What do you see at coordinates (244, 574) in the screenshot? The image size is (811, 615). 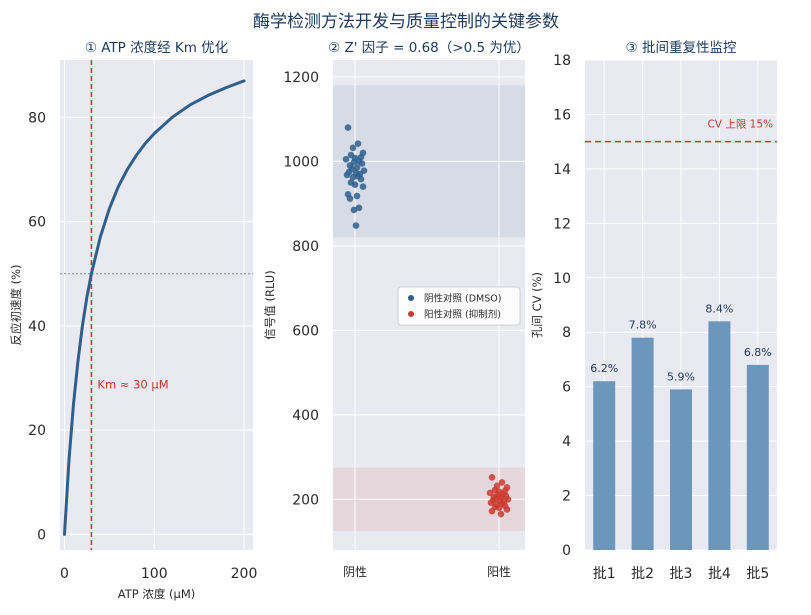 I see `x-tick-label: 200` at bounding box center [244, 574].